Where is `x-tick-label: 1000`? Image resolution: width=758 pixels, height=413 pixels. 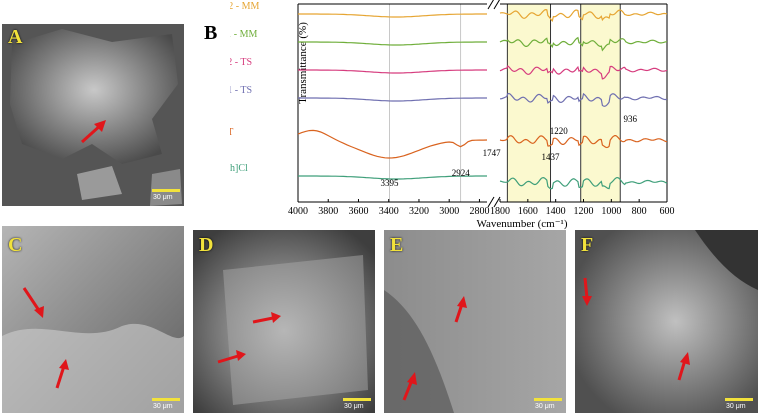 x-tick-label: 1000 is located at coordinates (611, 211).